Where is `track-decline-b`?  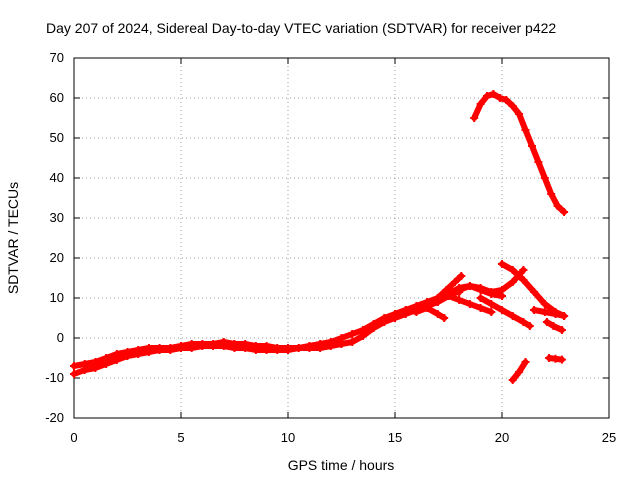
track-decline-b is located at coordinates (505, 312).